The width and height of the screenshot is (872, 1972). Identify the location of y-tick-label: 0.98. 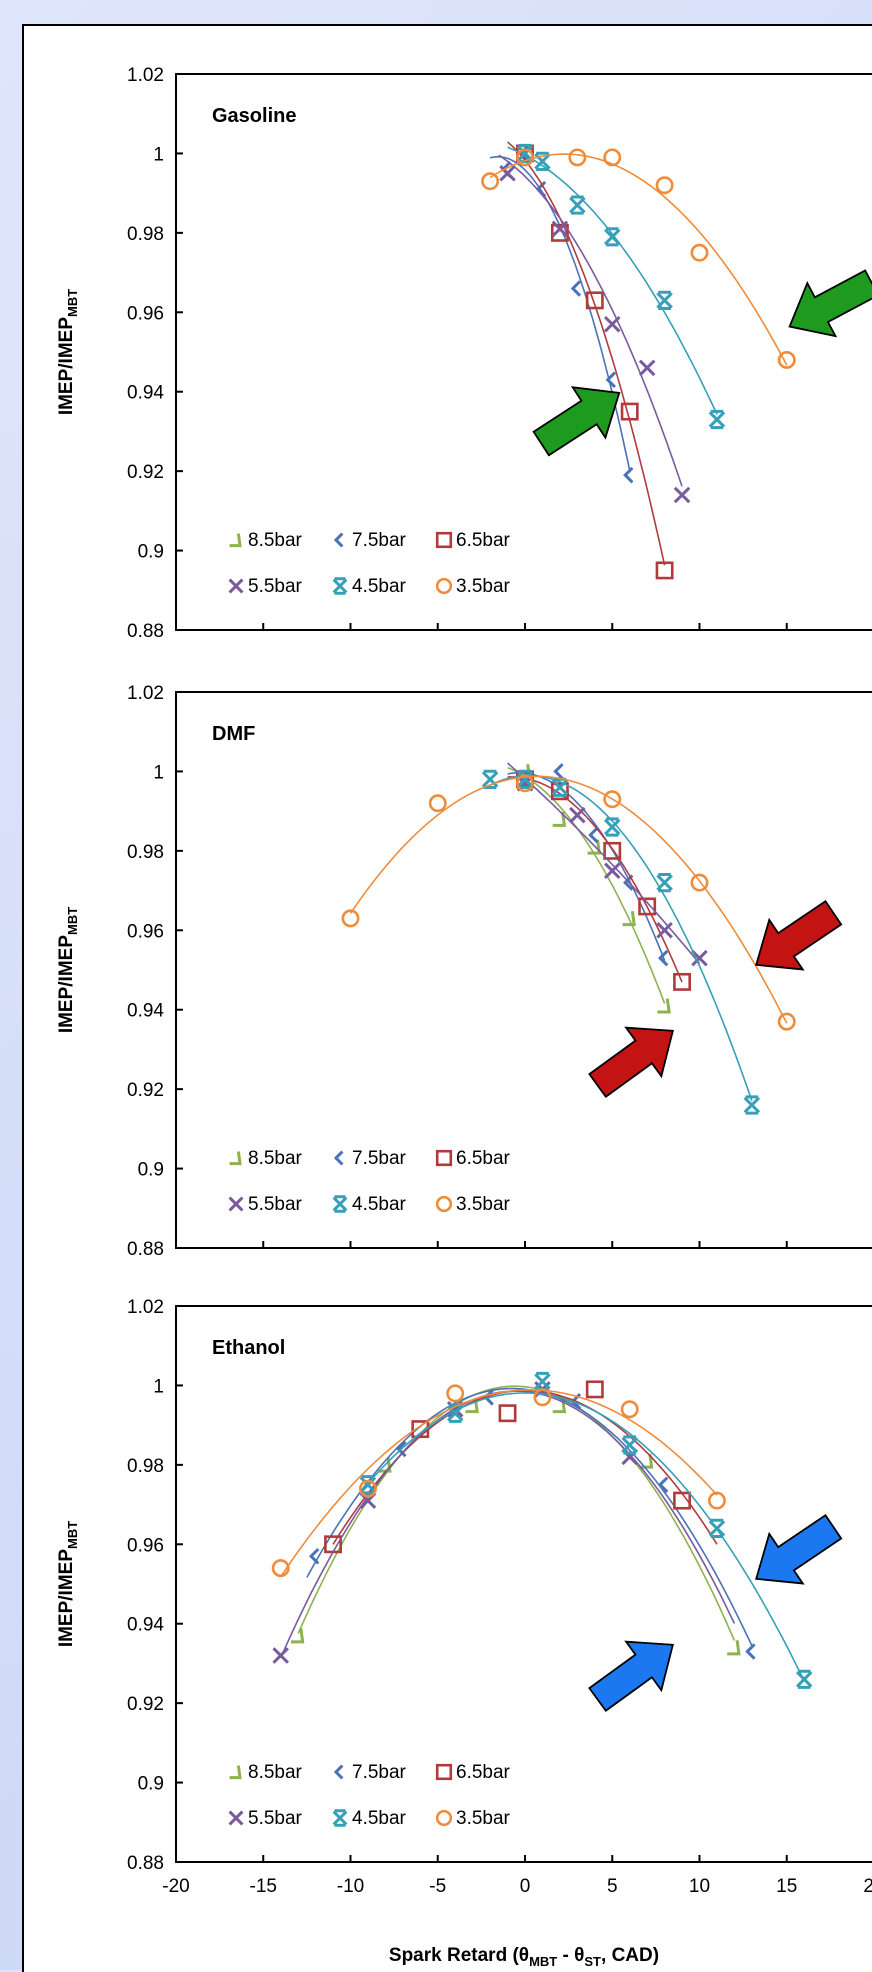
(145, 1466).